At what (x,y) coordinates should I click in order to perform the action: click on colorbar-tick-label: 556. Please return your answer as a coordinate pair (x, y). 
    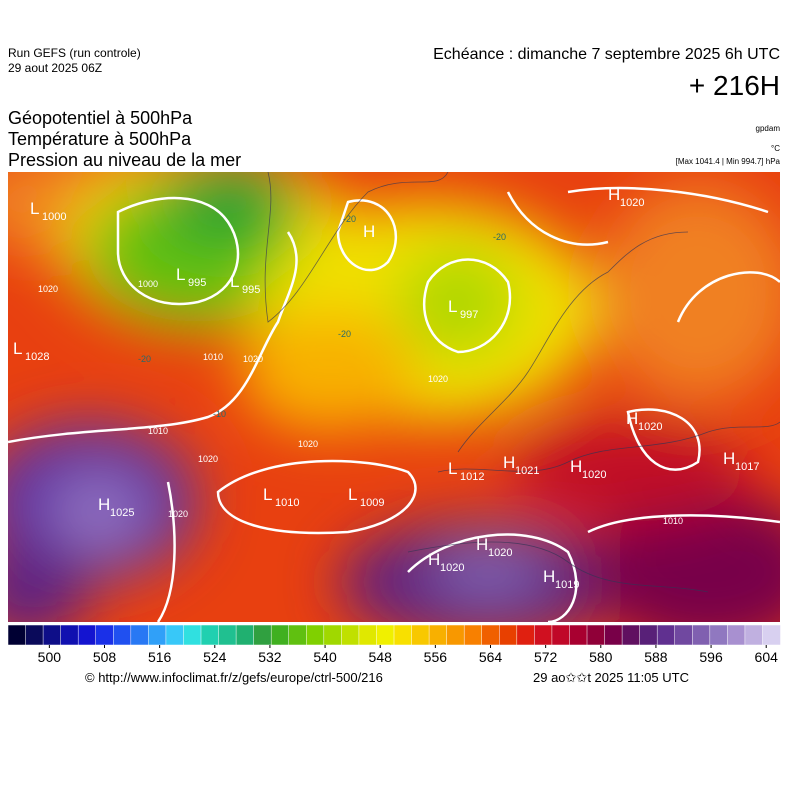
    Looking at the image, I should click on (436, 657).